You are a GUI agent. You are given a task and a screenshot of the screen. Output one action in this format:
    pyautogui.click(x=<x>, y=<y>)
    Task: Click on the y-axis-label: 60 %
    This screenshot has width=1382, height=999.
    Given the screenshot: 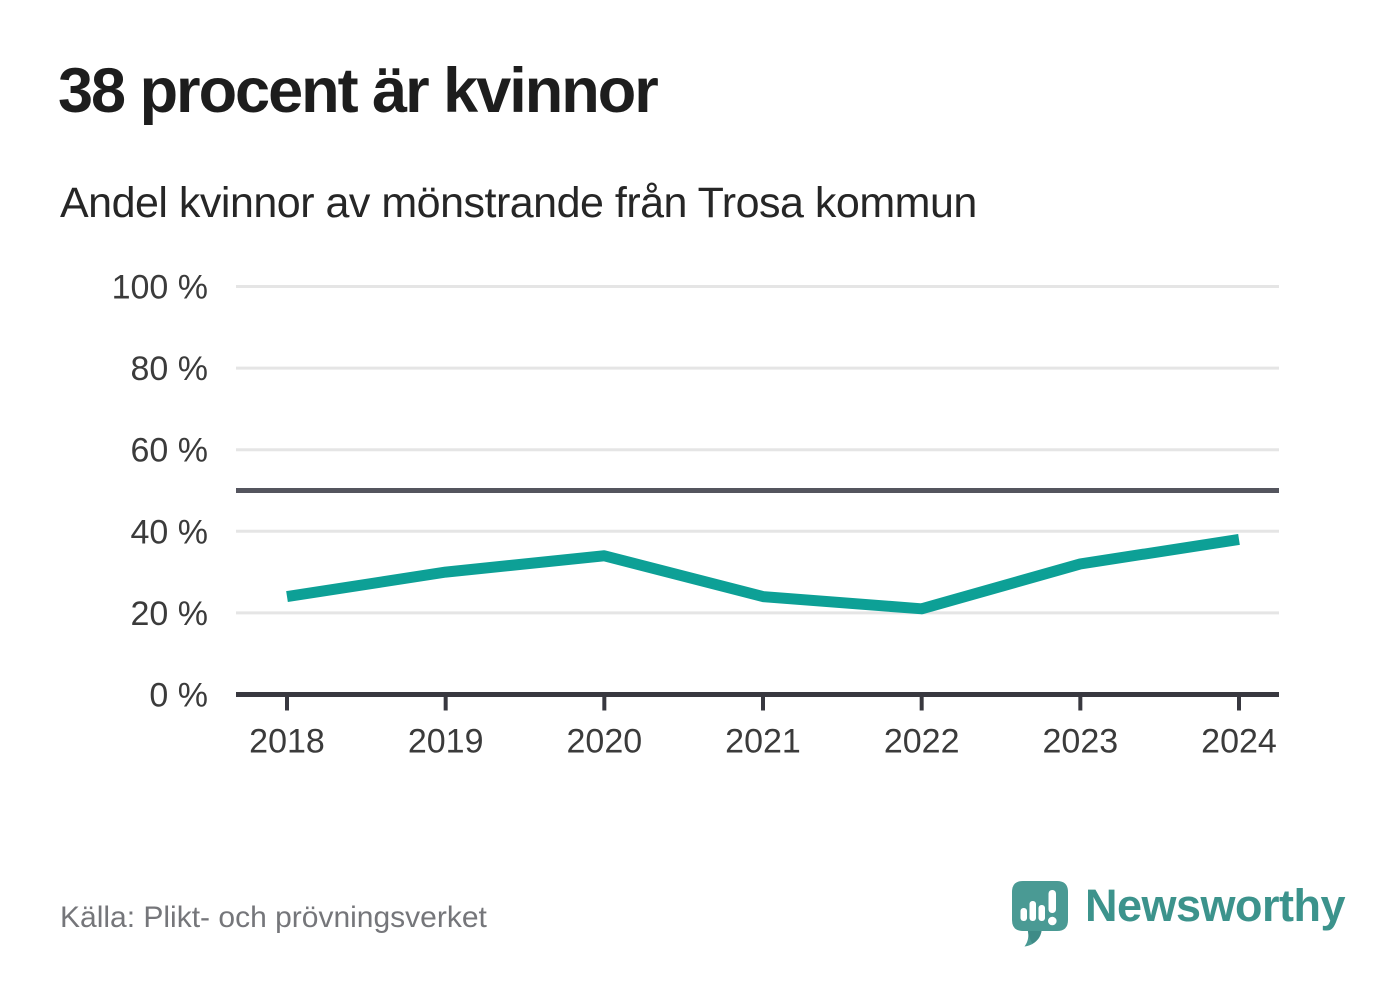 What is the action you would take?
    pyautogui.click(x=170, y=451)
    